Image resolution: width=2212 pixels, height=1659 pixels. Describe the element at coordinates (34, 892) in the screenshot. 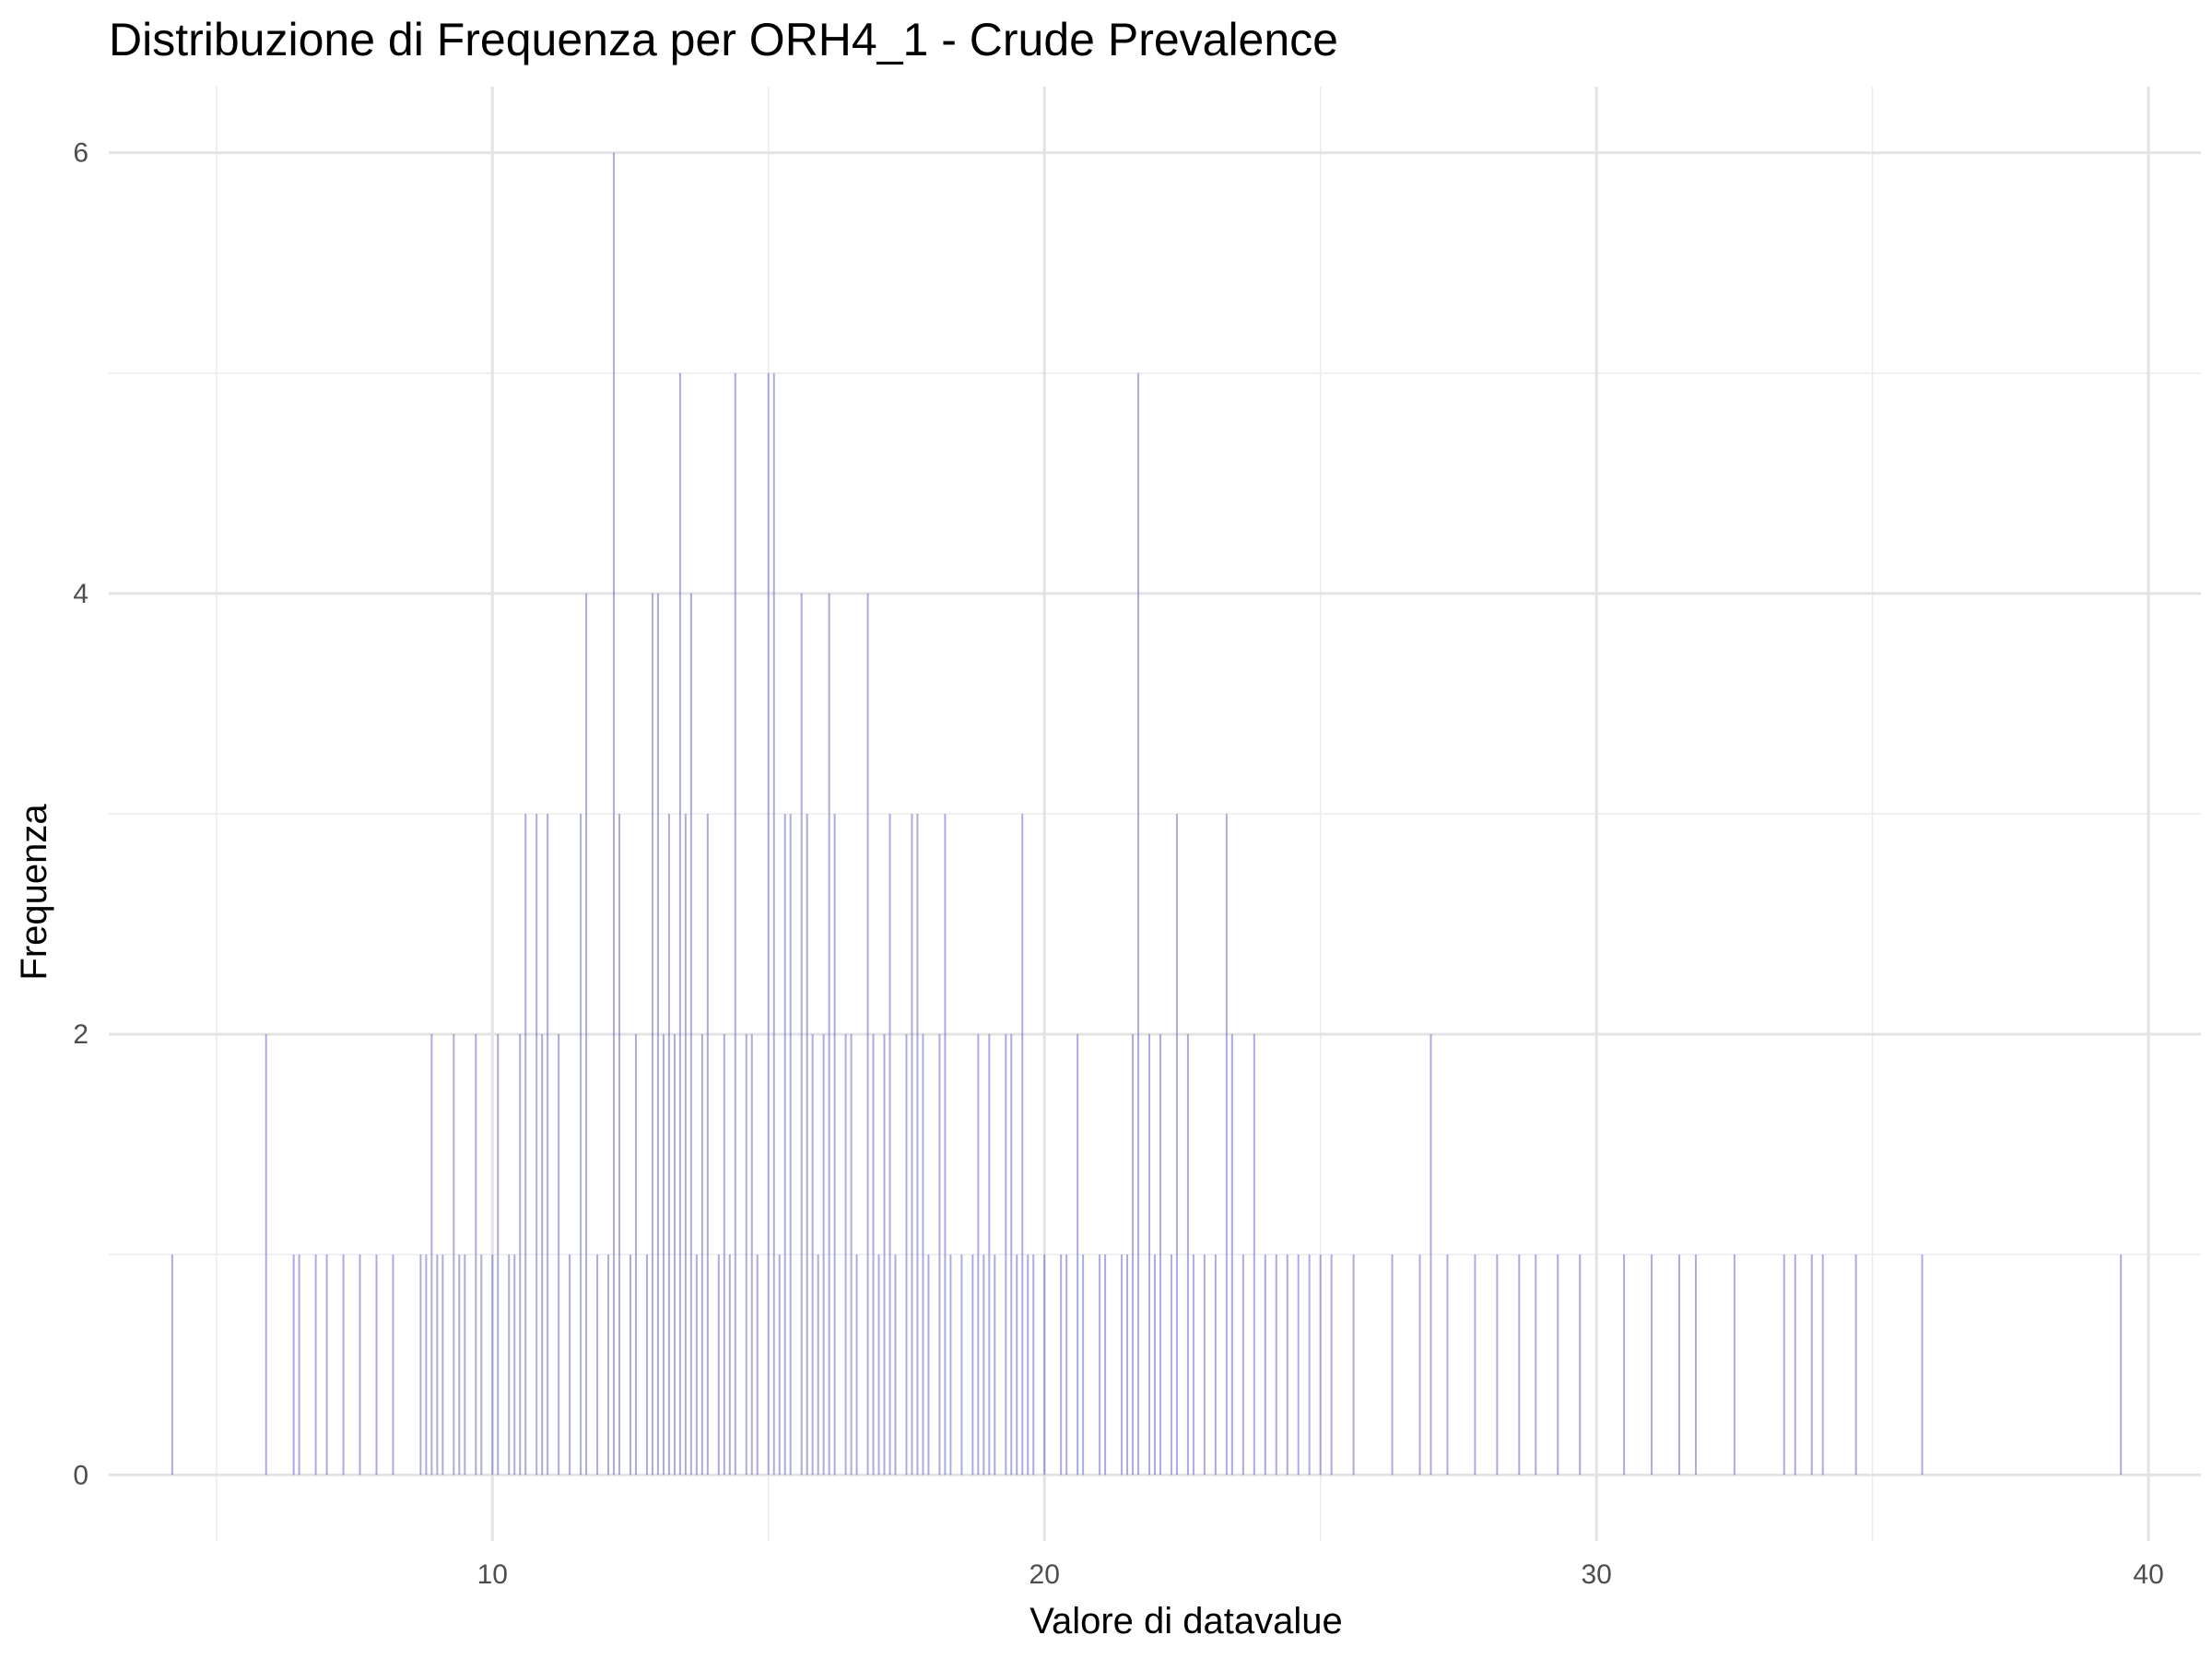

I see `y-axis-title: Frequenza` at that location.